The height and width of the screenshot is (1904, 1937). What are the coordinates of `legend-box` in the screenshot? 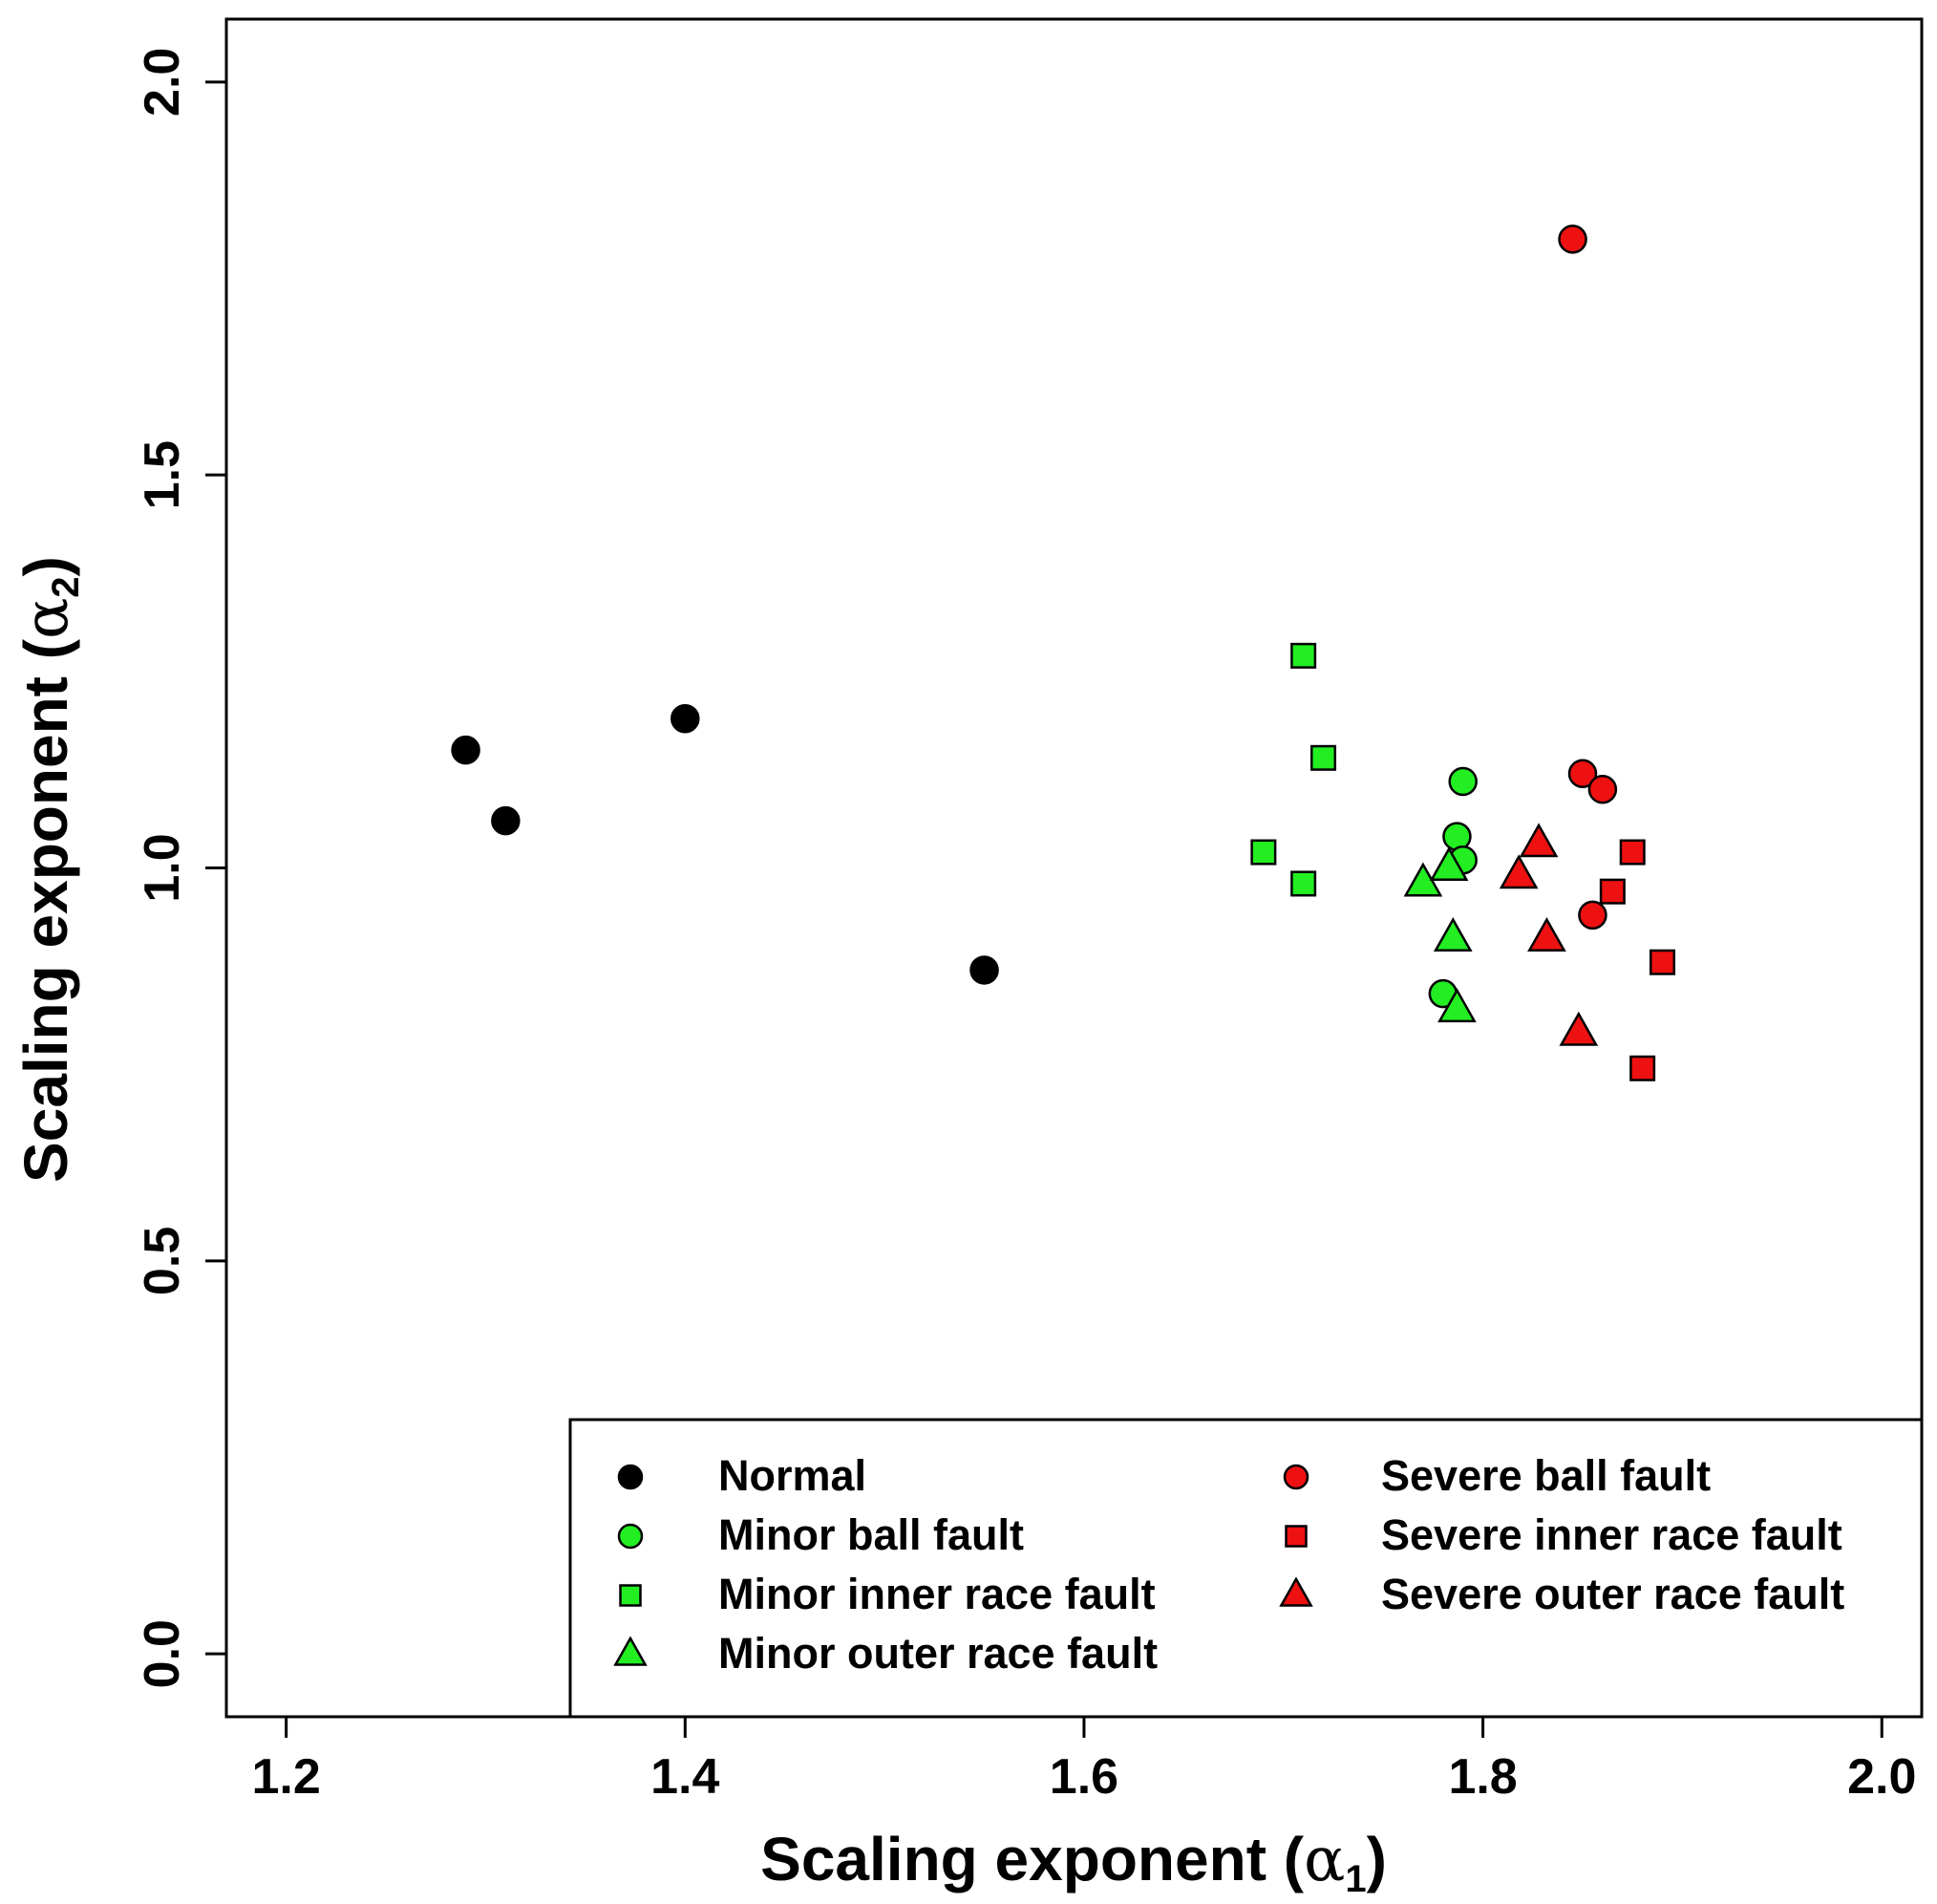 It's located at (1246, 1568).